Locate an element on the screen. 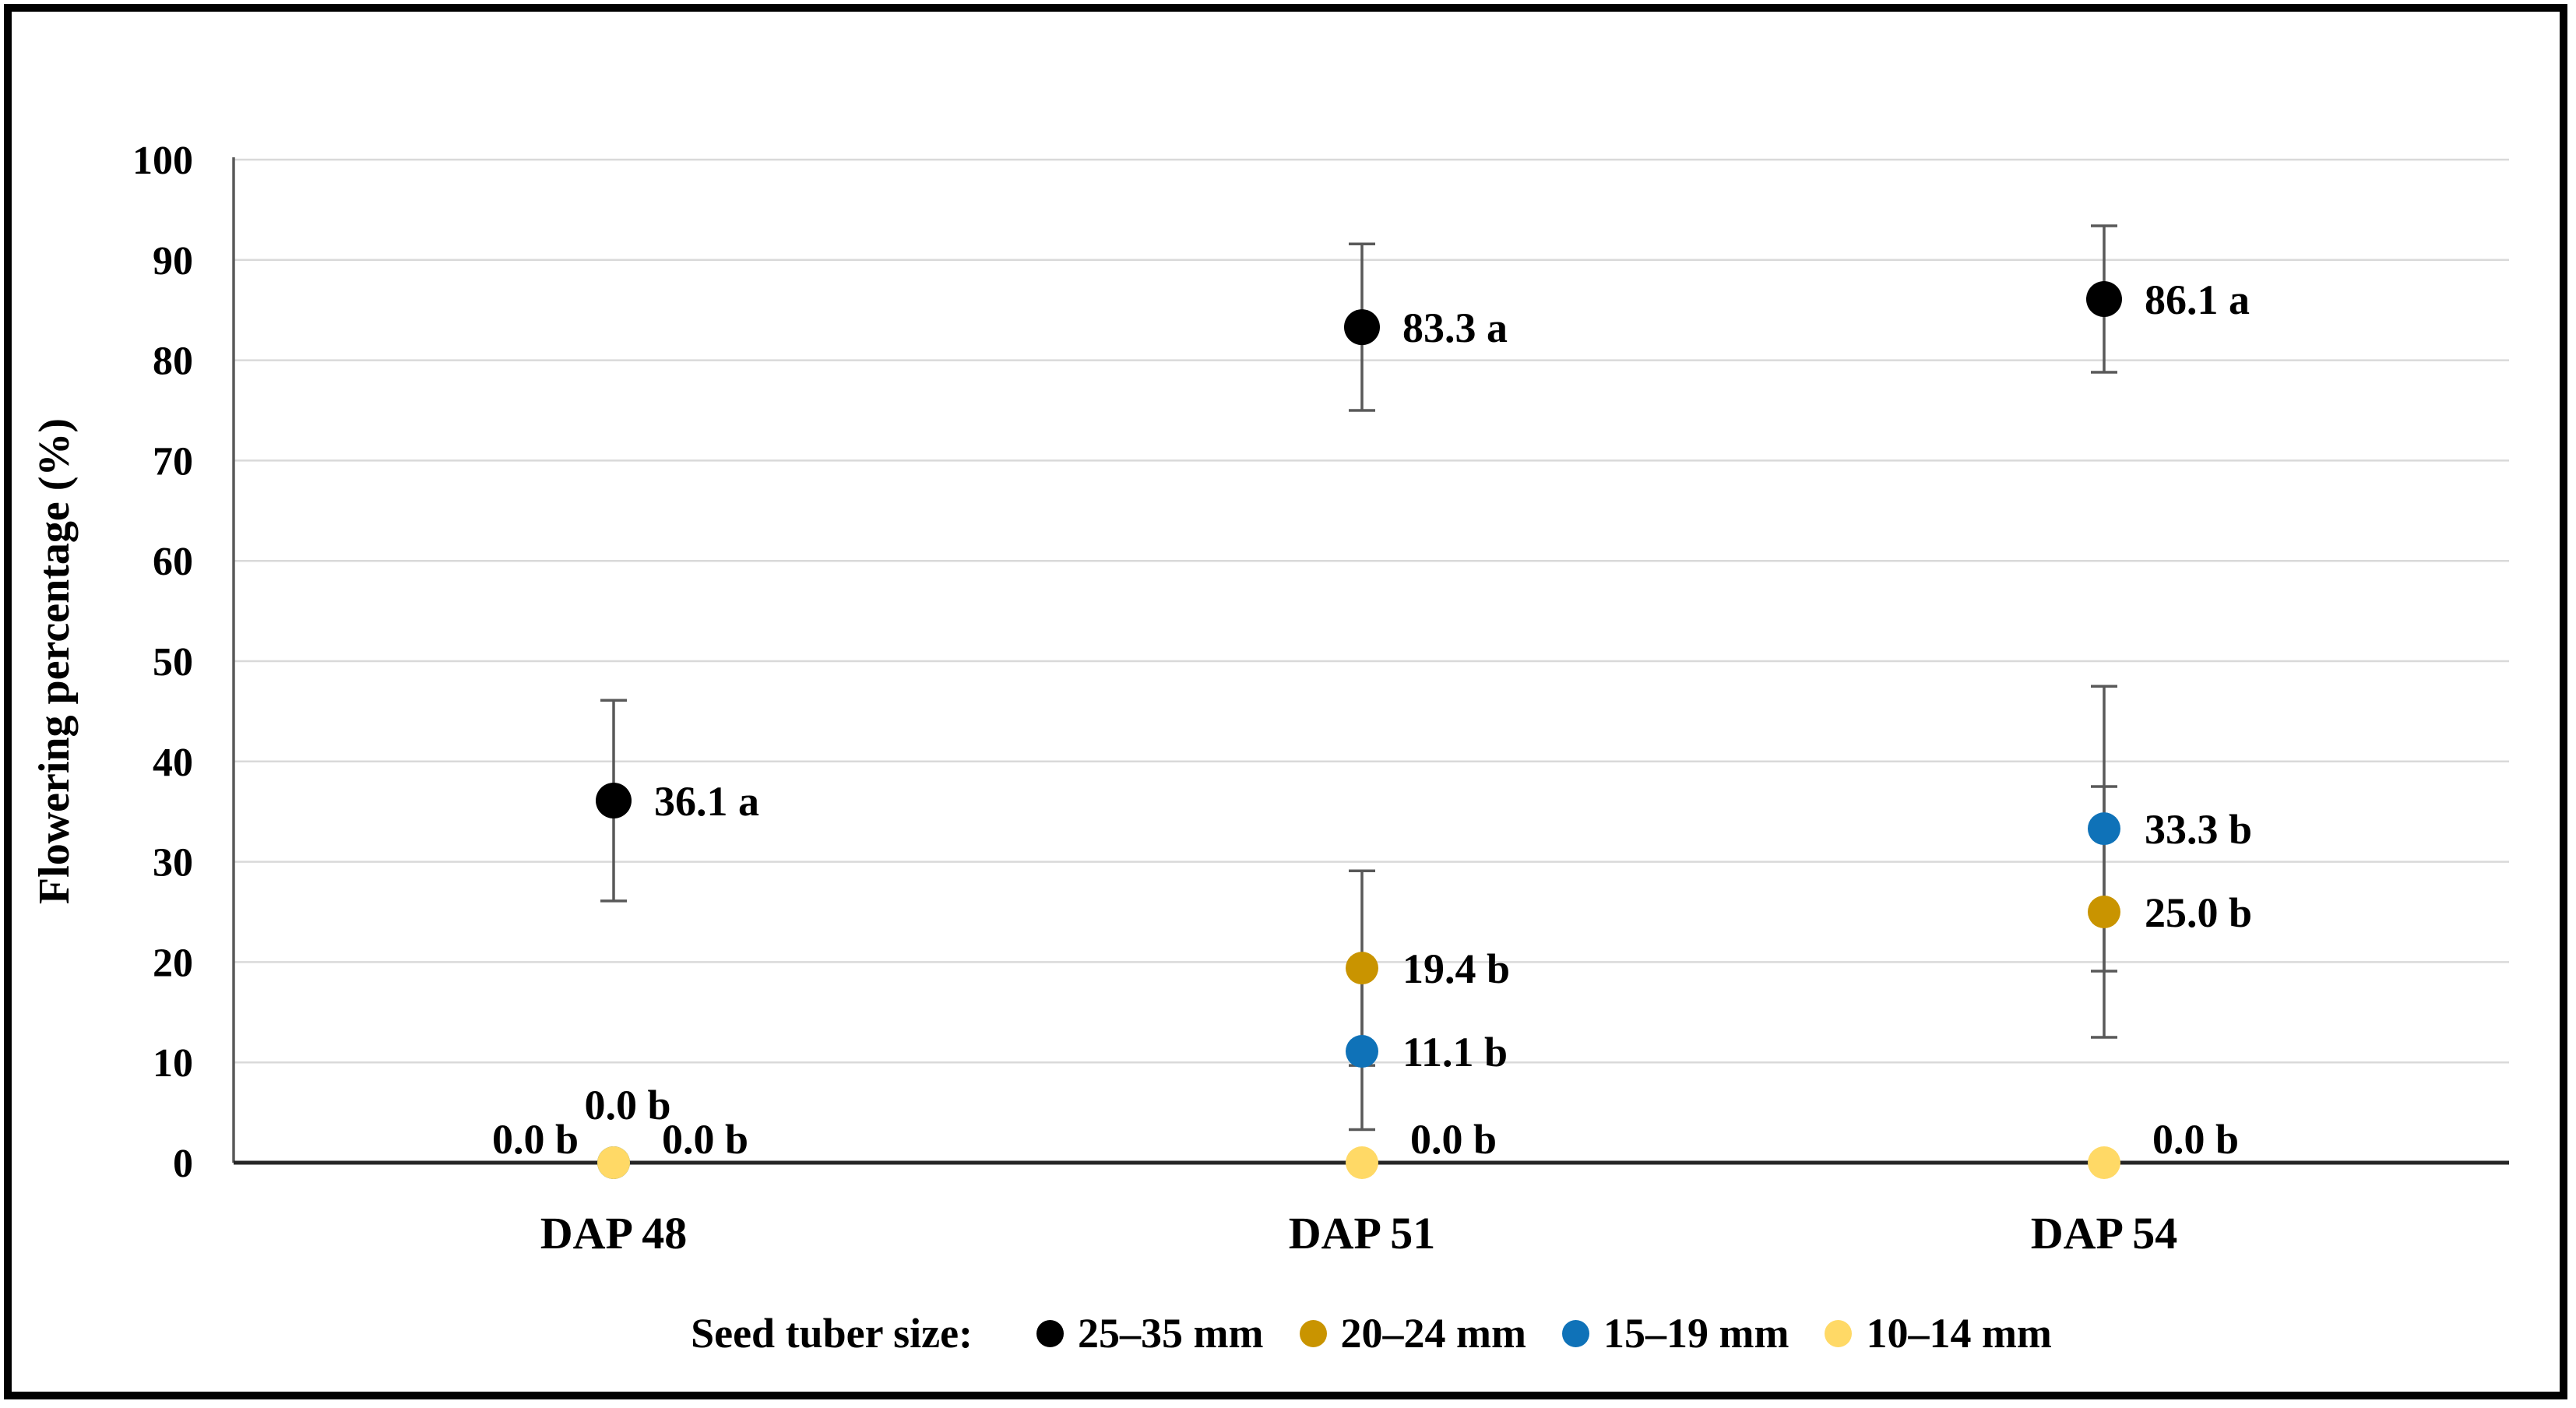  y-tick-label: 40 is located at coordinates (173, 763).